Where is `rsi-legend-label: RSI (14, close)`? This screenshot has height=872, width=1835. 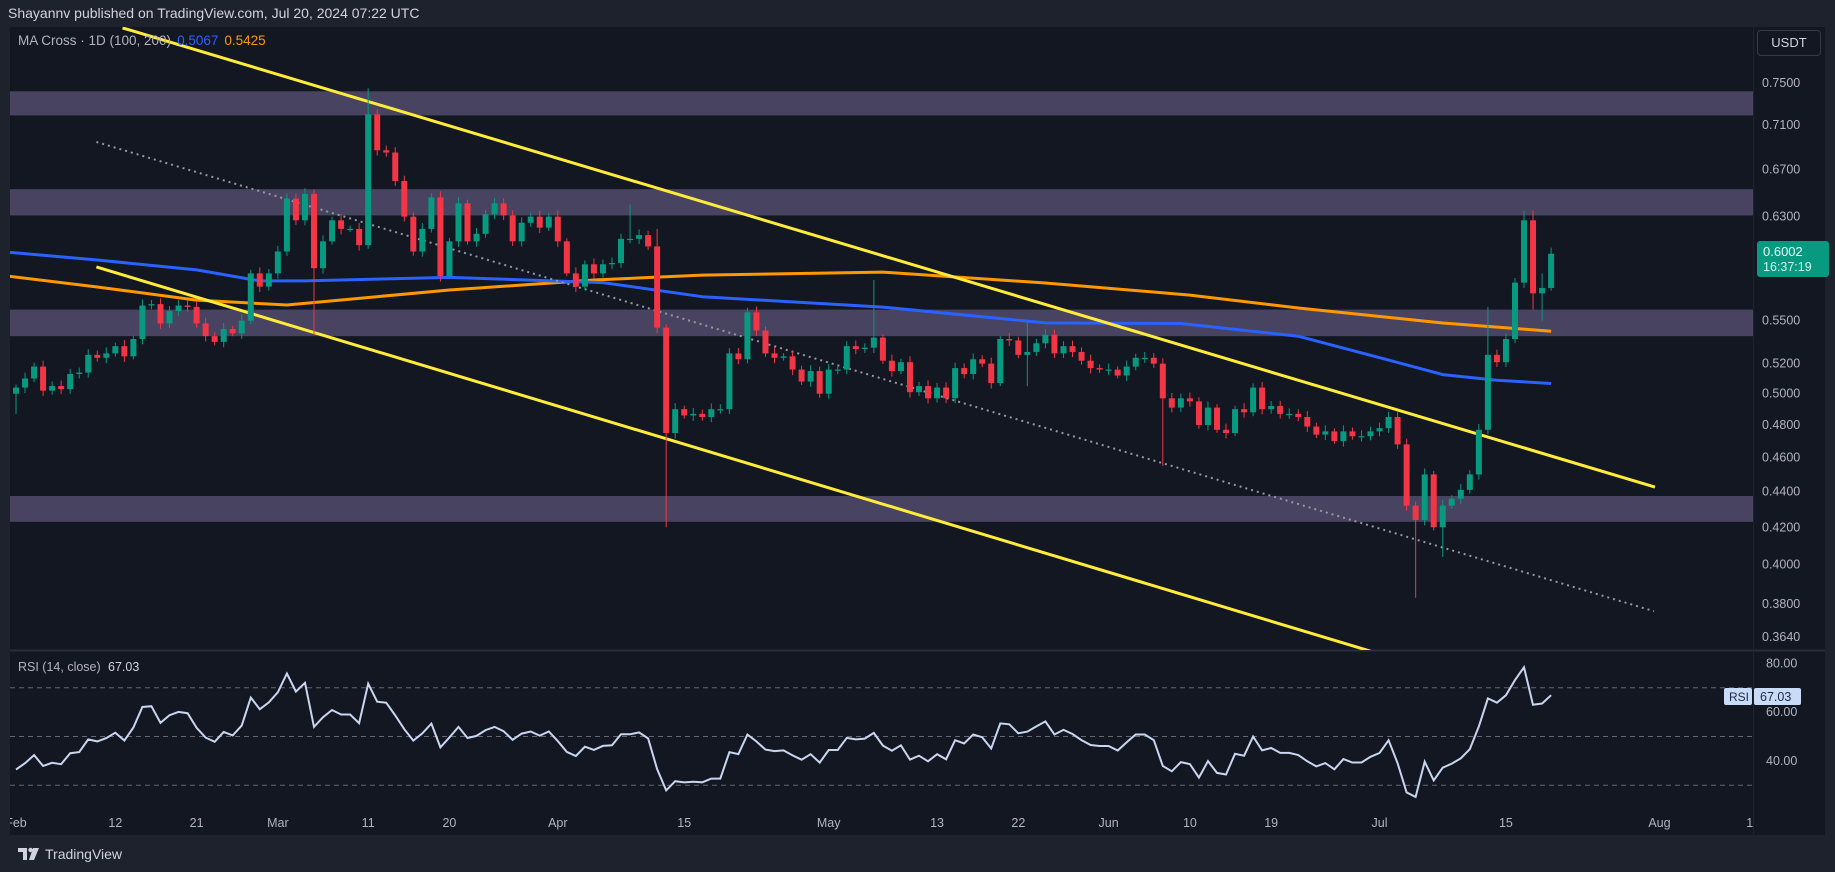
rsi-legend-label: RSI (14, close) is located at coordinates (59, 667).